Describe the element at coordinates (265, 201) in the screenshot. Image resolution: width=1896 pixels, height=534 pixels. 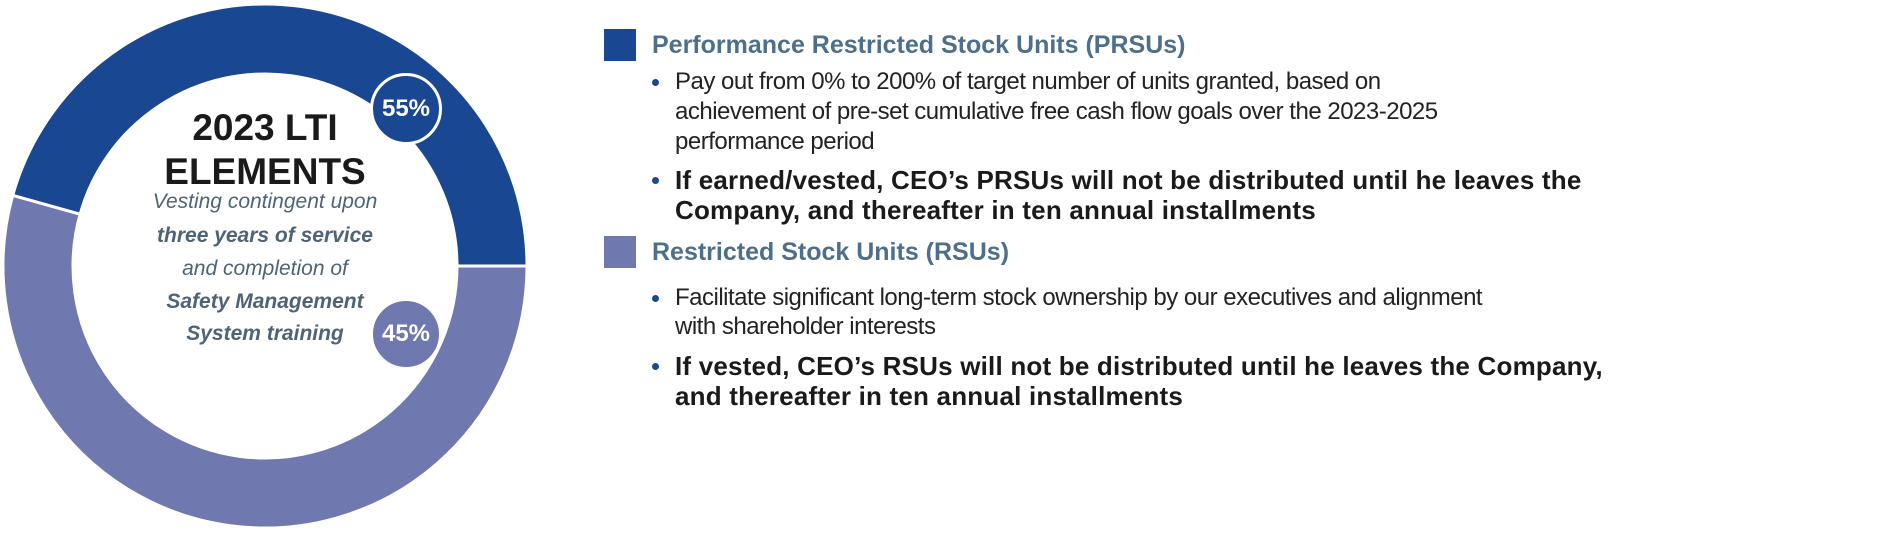
I see `center-subtext: Vesting contingent upon` at that location.